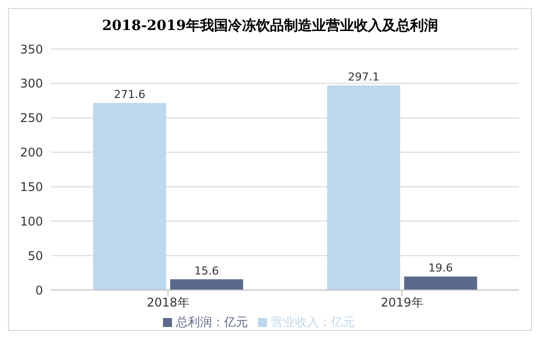 This screenshot has height=339, width=540. I want to click on y-tick-label: 300, so click(31, 83).